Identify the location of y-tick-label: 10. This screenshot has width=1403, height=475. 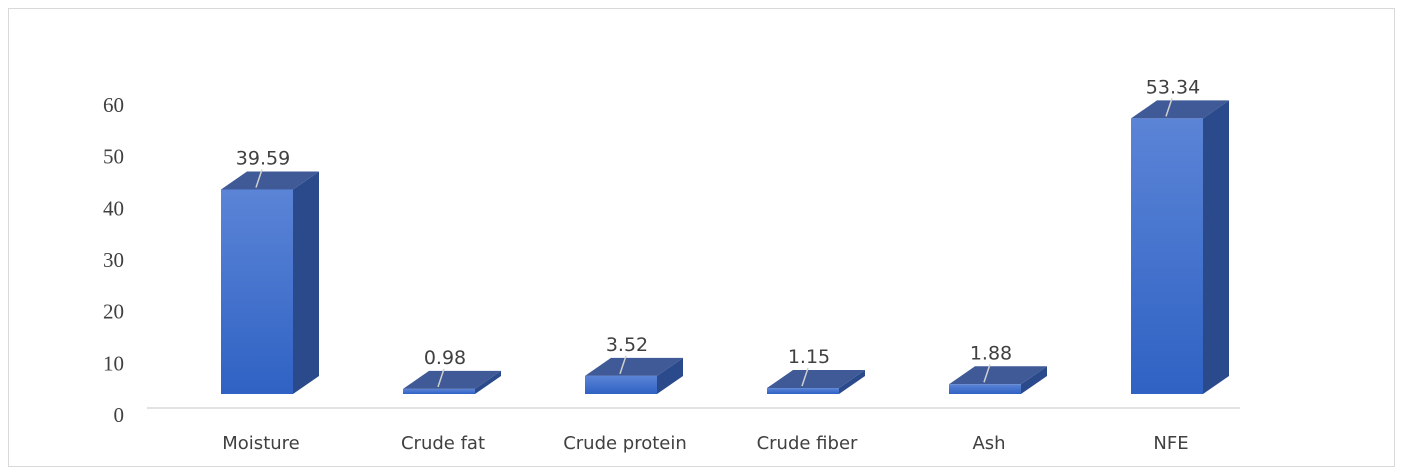
(113, 363).